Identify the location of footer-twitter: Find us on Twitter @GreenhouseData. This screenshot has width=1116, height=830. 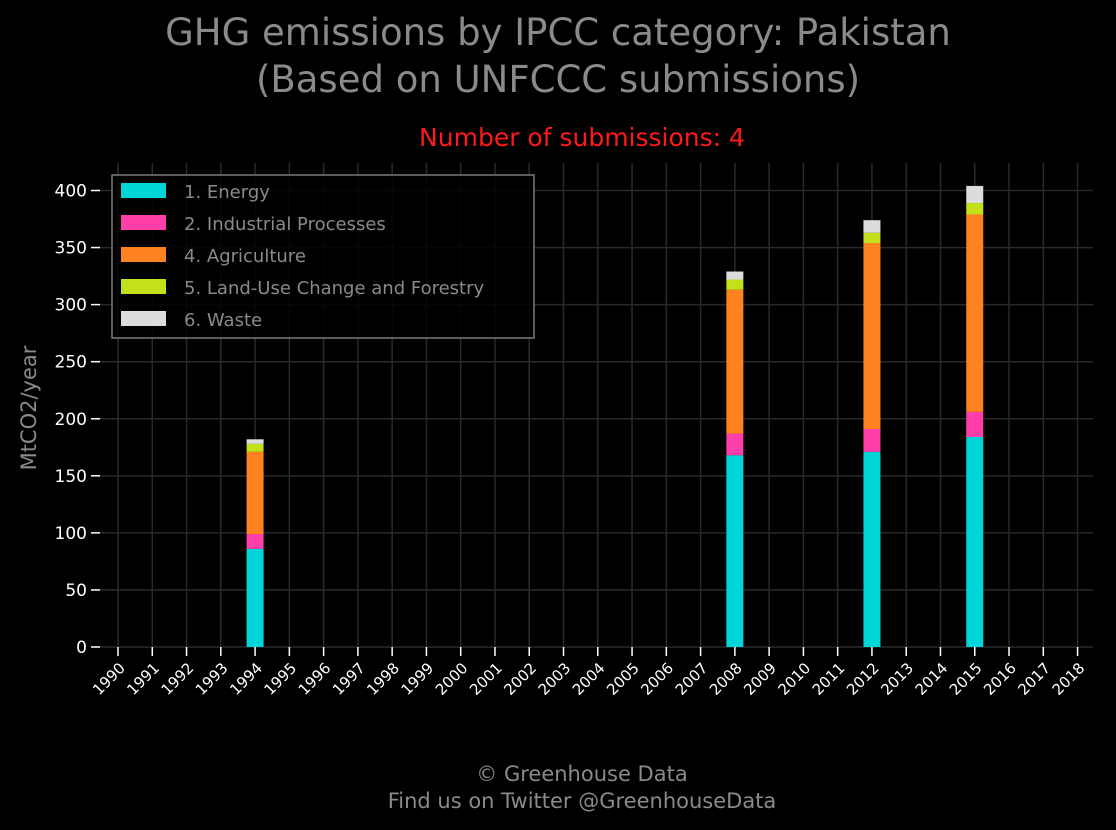
(582, 801).